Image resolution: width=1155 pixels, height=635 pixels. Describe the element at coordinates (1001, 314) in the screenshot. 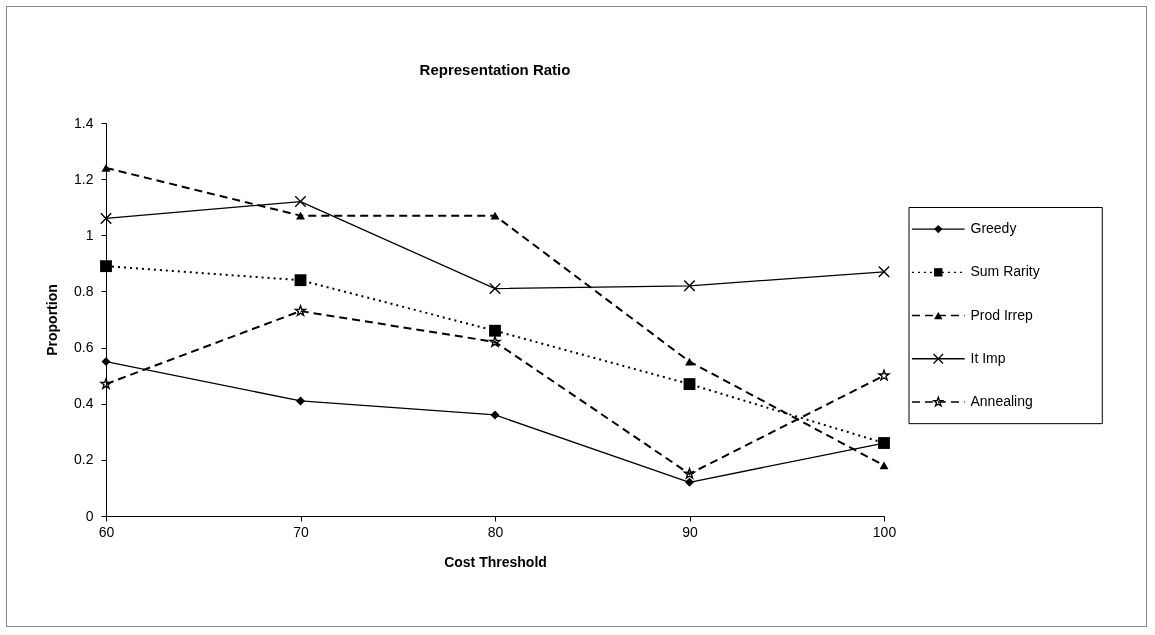

I see `legend-label: Prod Irrep` at that location.